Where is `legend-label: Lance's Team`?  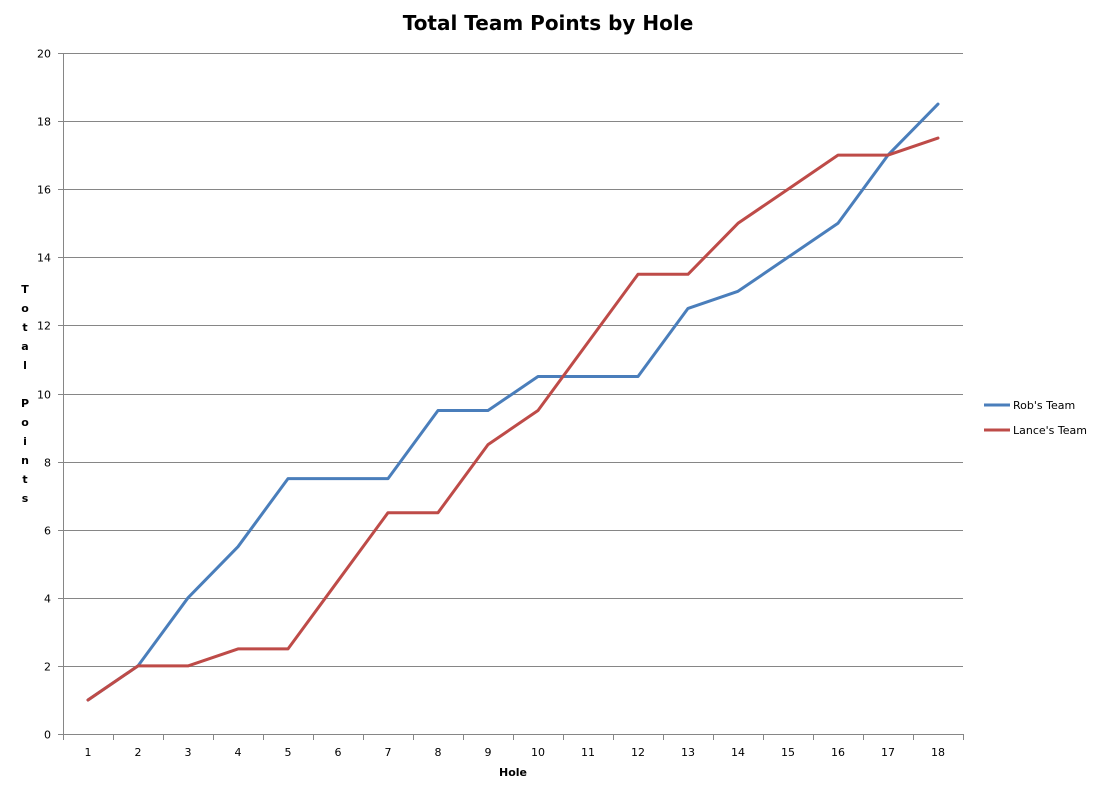
legend-label: Lance's Team is located at coordinates (1050, 430).